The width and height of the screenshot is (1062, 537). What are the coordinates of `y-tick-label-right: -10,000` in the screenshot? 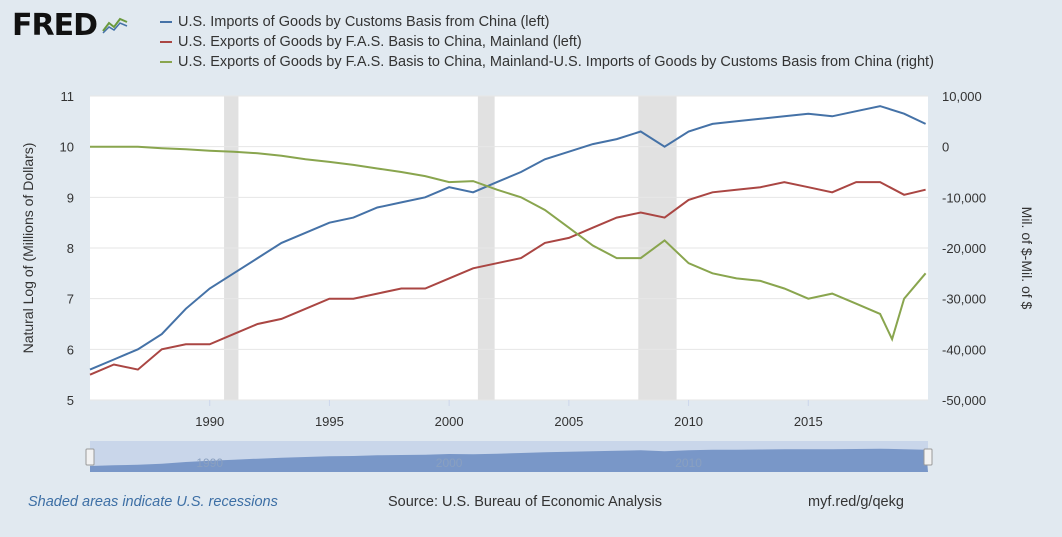 It's located at (964, 197).